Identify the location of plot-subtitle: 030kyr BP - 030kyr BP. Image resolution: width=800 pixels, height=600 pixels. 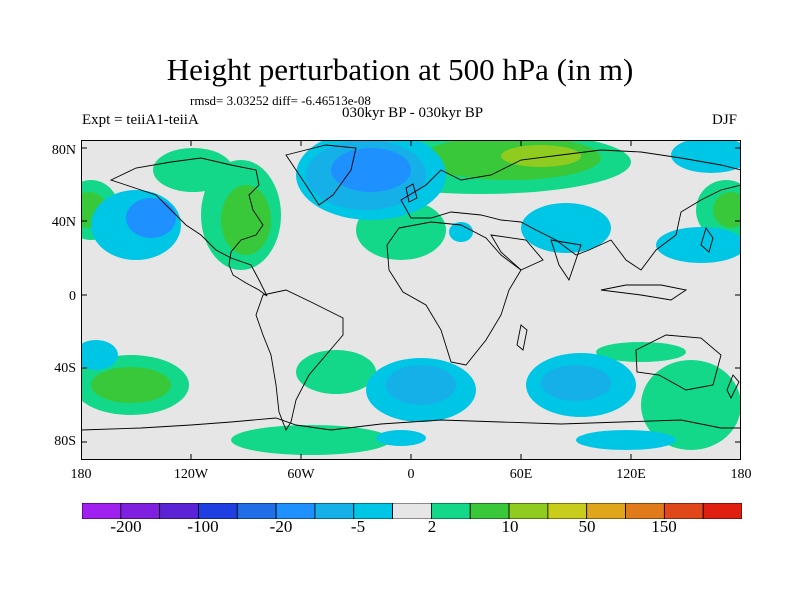
(412, 113).